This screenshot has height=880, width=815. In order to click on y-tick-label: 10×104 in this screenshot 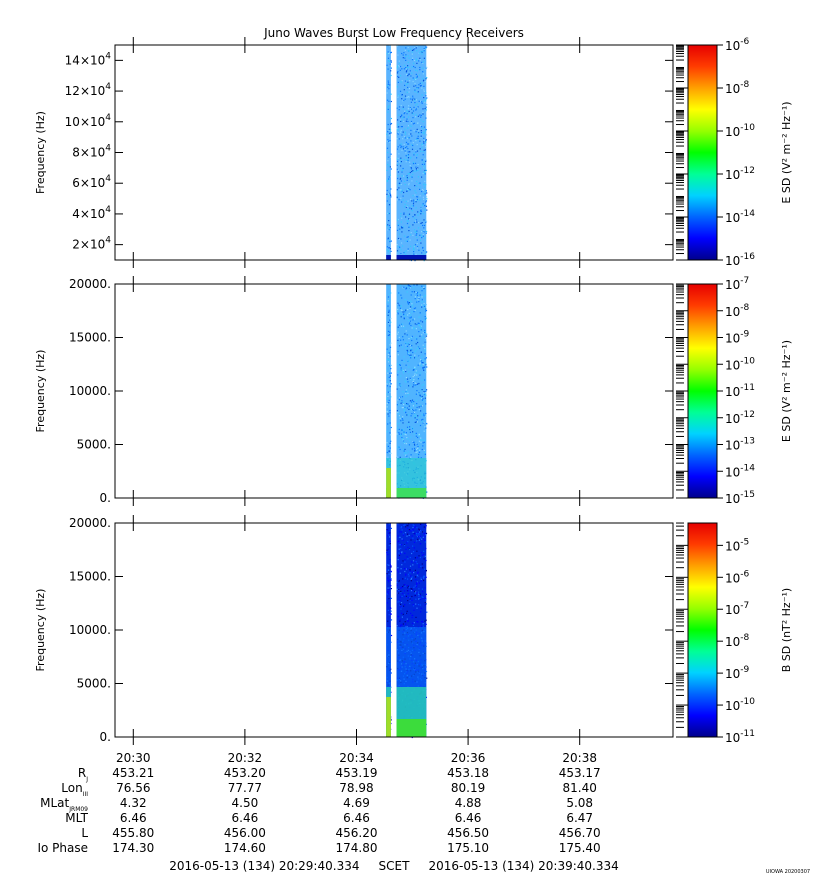, I will do `click(88, 121)`.